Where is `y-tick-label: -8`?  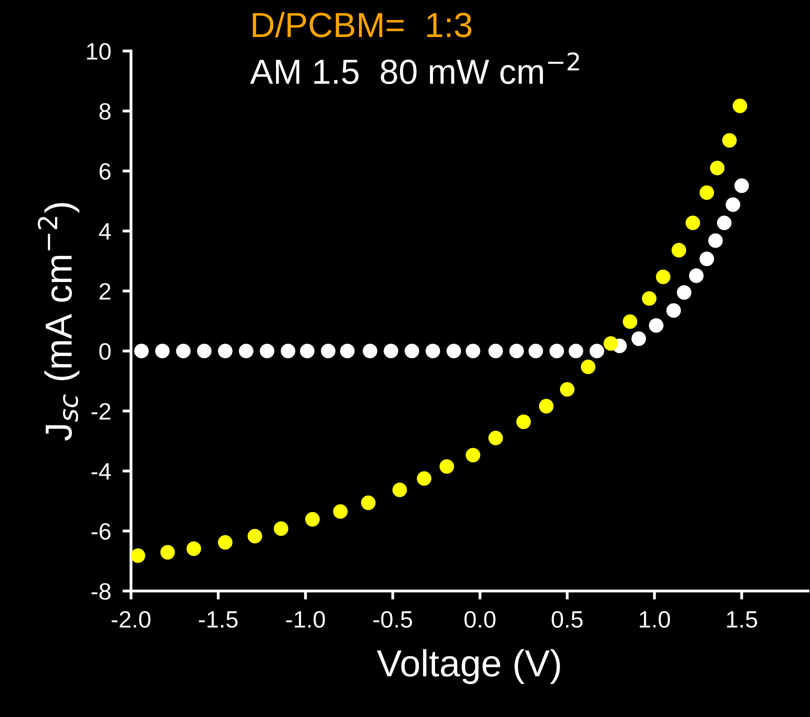 y-tick-label: -8 is located at coordinates (101, 591).